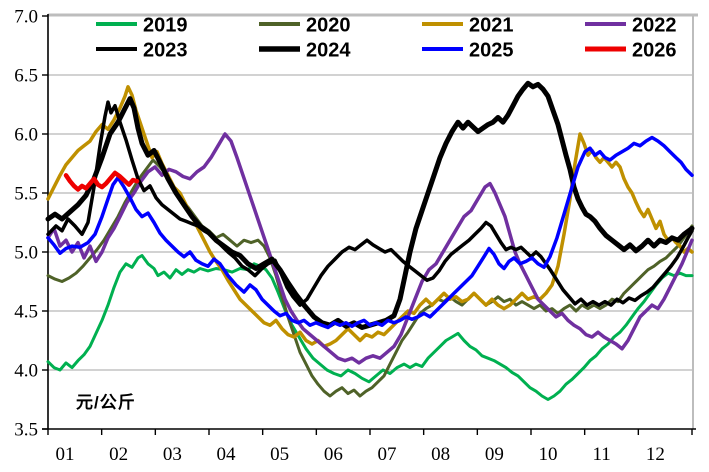  I want to click on y-tick-label: 7.0, so click(26, 17).